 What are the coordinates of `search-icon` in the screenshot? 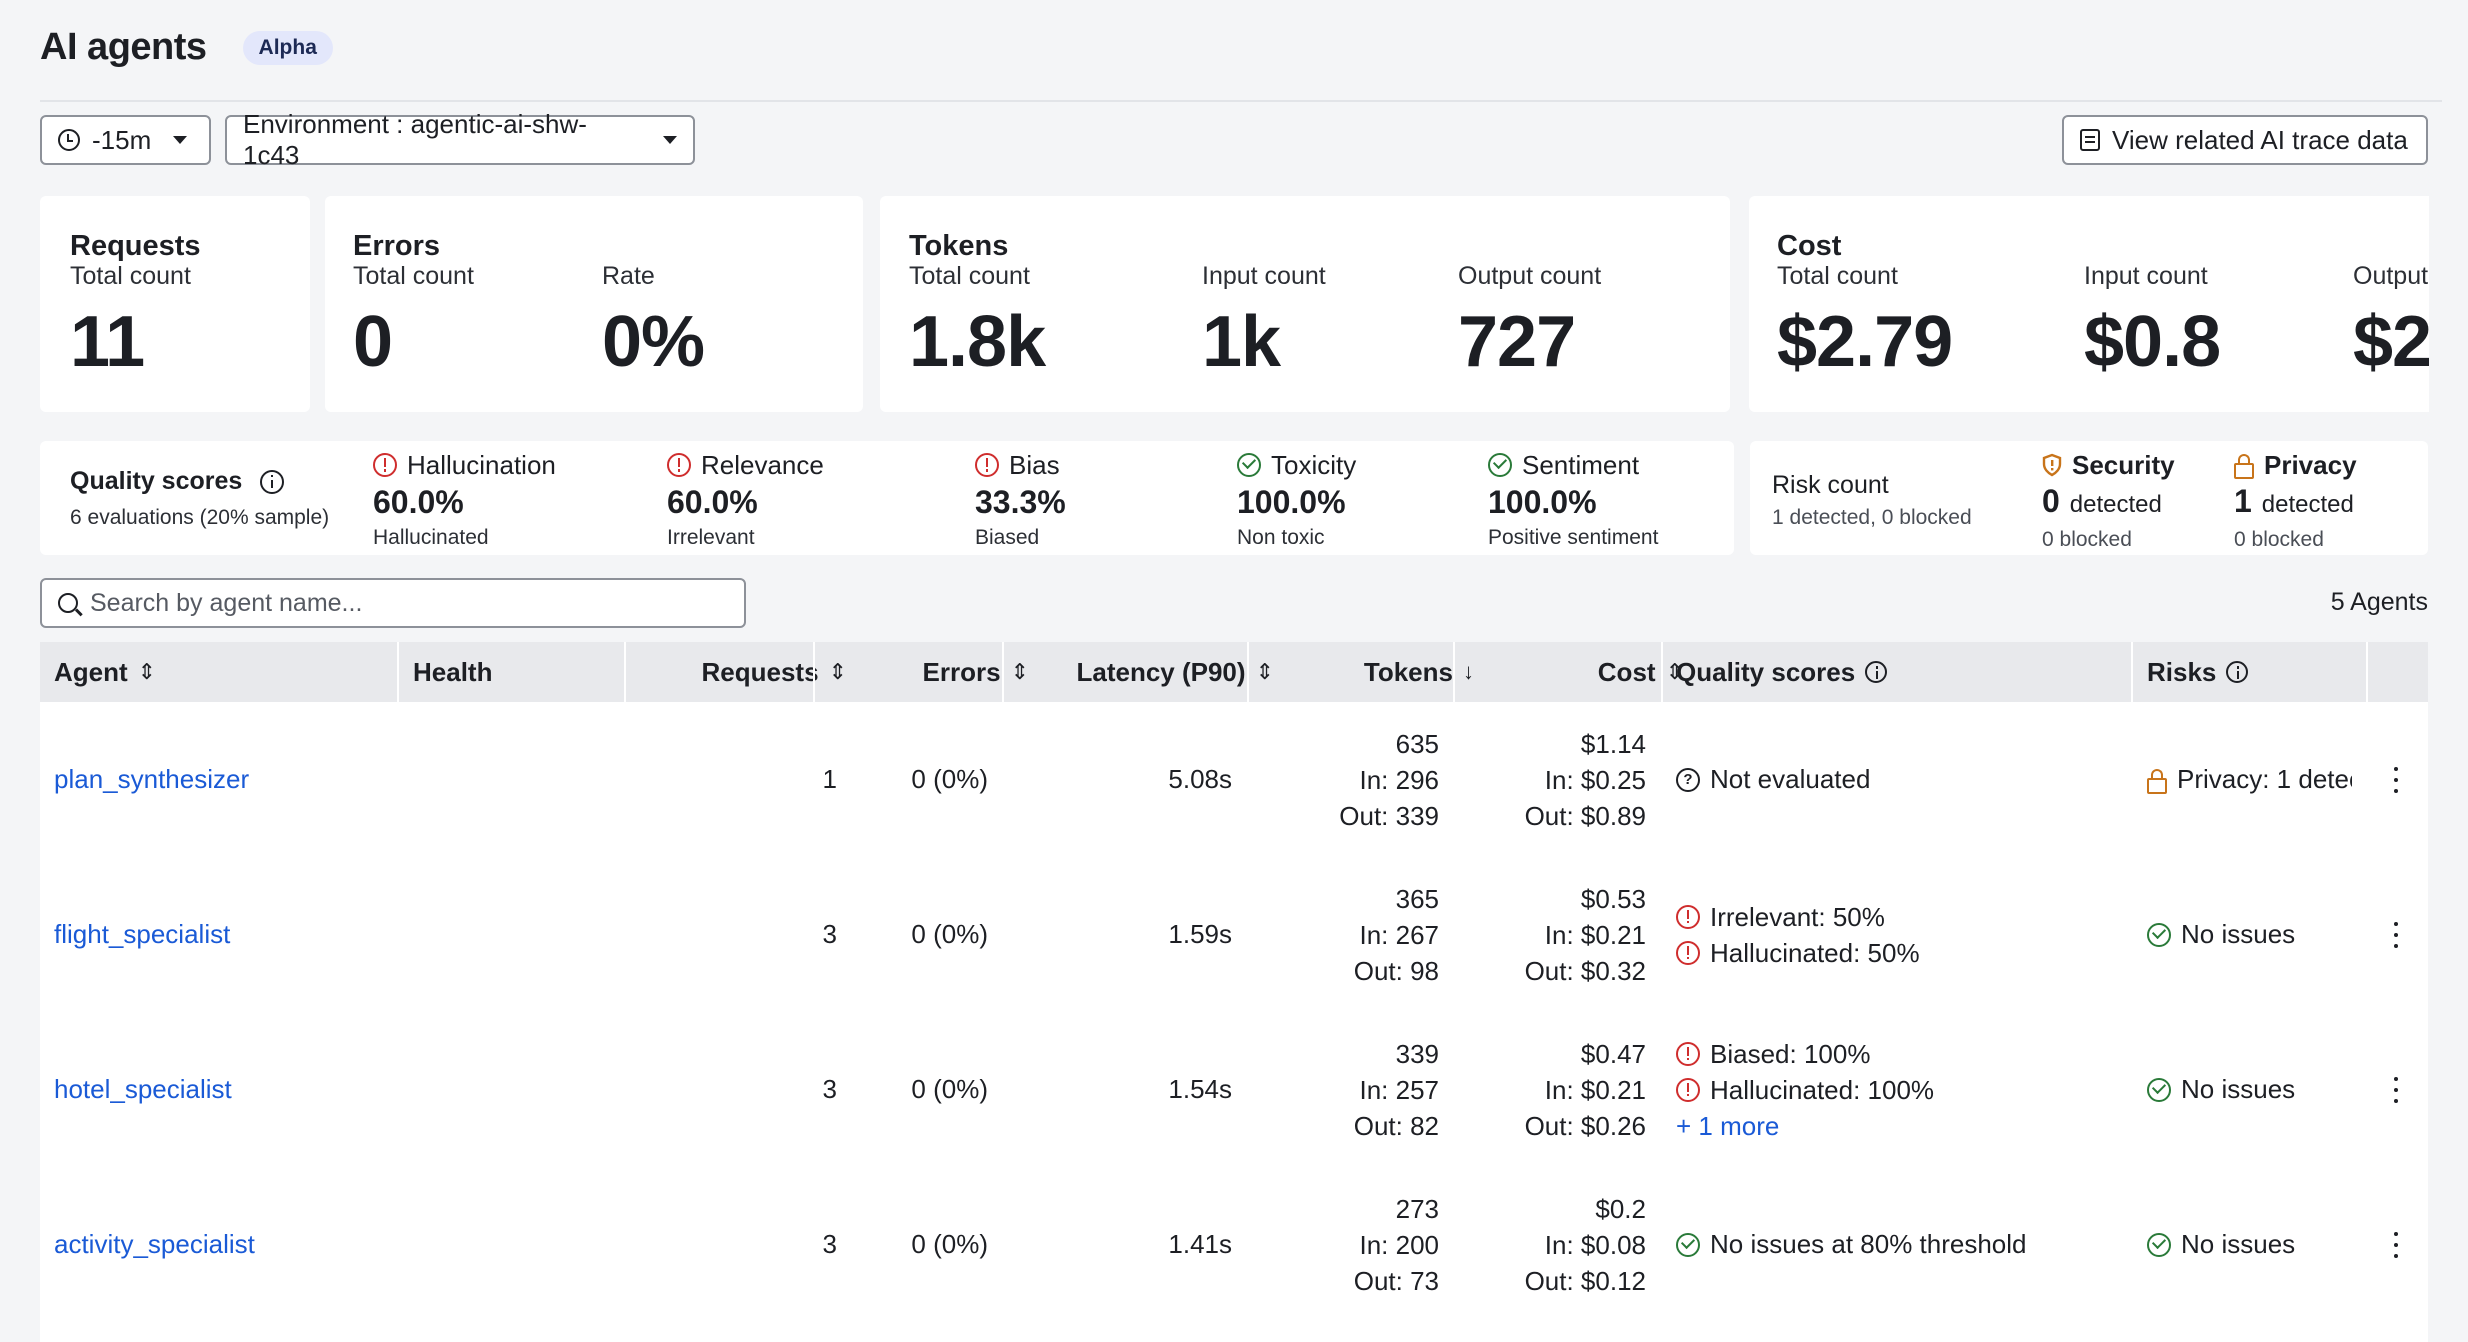 It's located at (68, 603).